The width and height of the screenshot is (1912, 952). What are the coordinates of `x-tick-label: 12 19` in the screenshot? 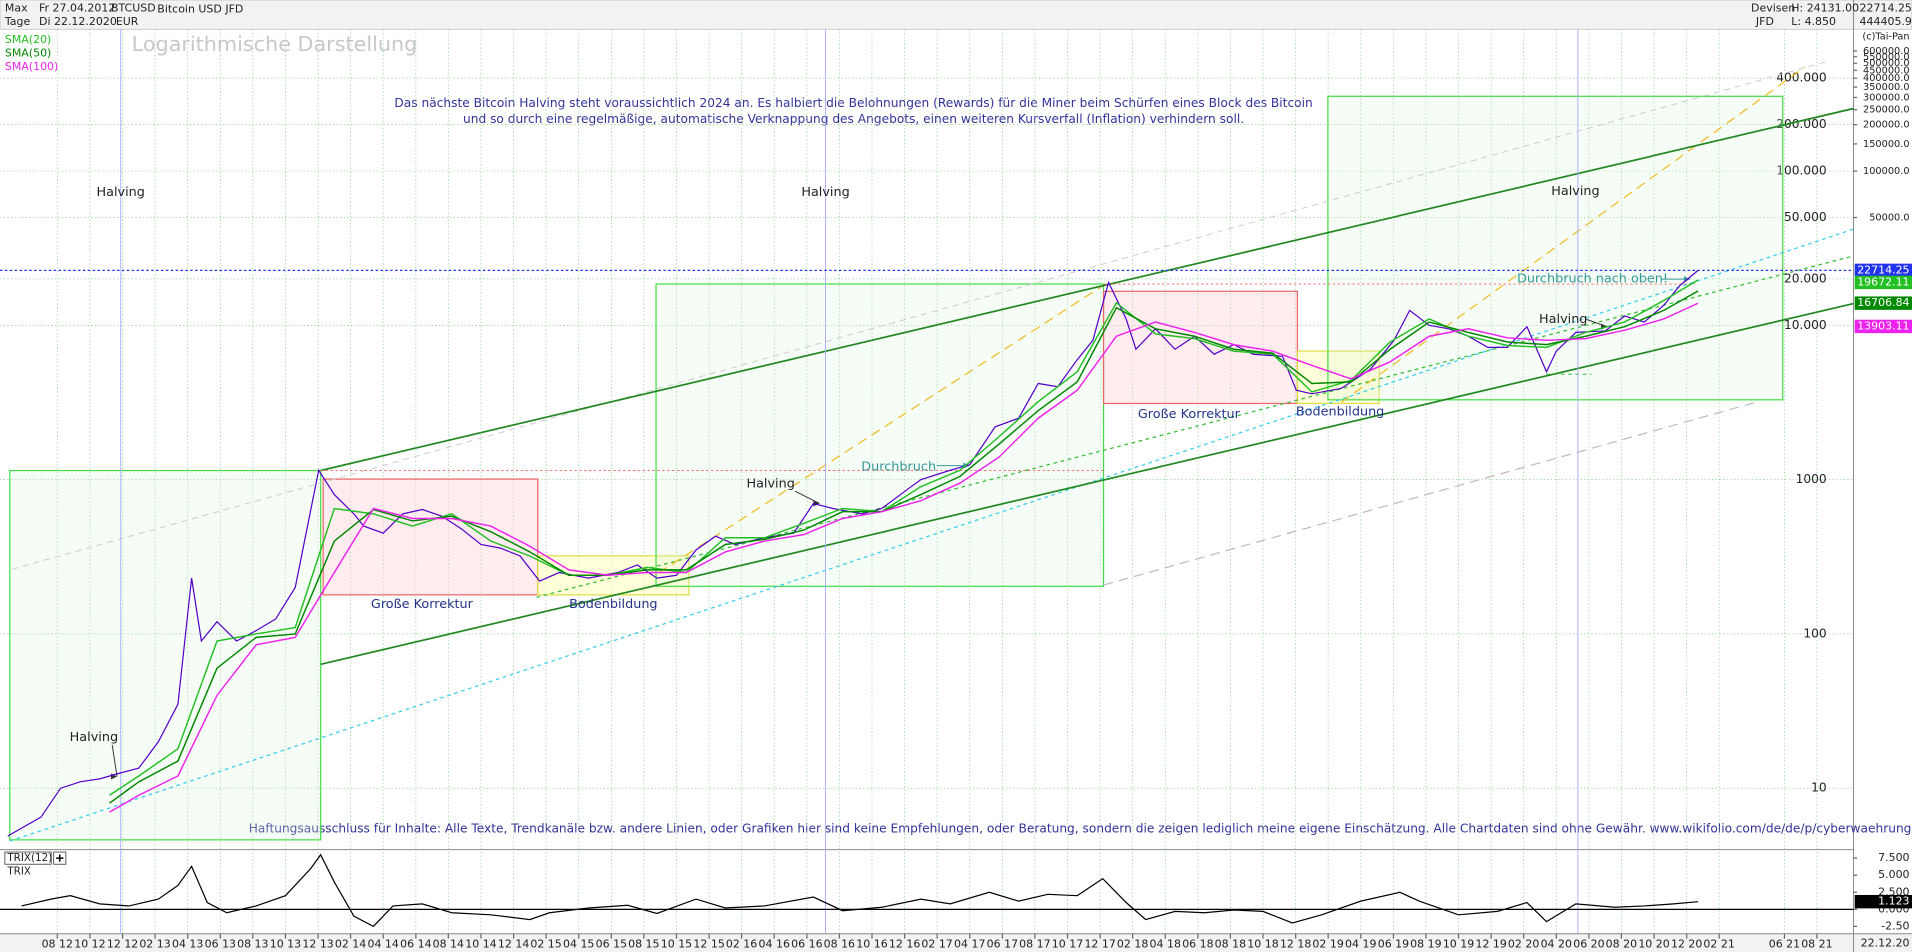 It's located at (1490, 944).